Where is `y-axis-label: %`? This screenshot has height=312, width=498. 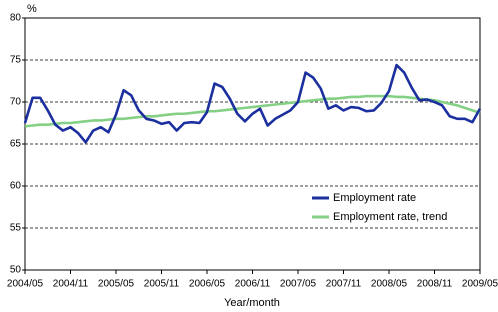 y-axis-label: % is located at coordinates (32, 9).